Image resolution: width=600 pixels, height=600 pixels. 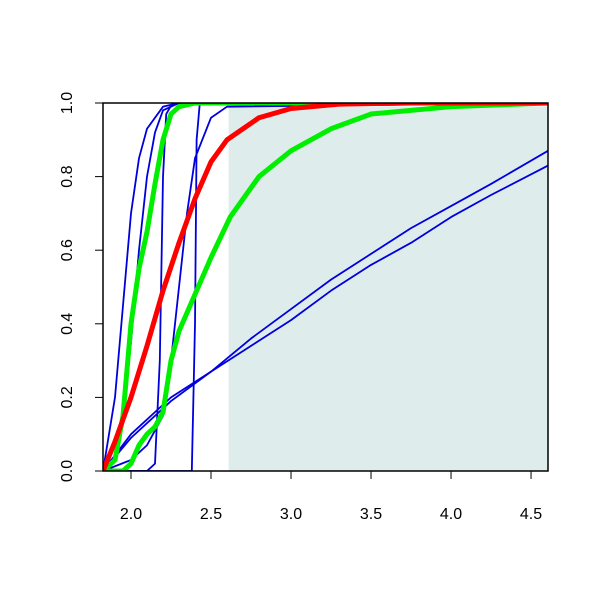 I want to click on x-tick-label: 4.5, so click(x=531, y=514).